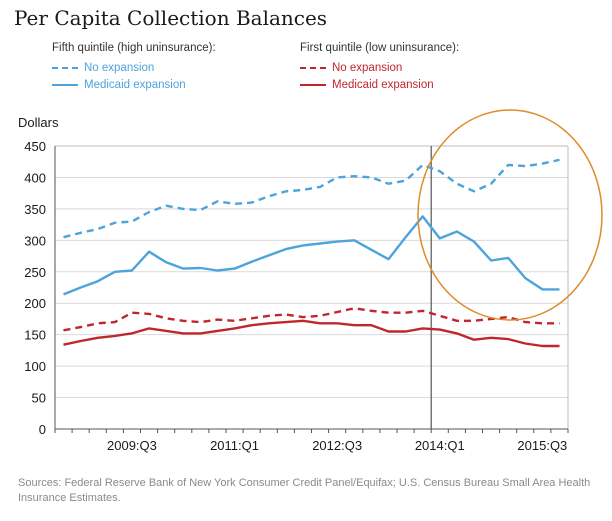  What do you see at coordinates (337, 445) in the screenshot?
I see `x-tick-label: 2012:Q3` at bounding box center [337, 445].